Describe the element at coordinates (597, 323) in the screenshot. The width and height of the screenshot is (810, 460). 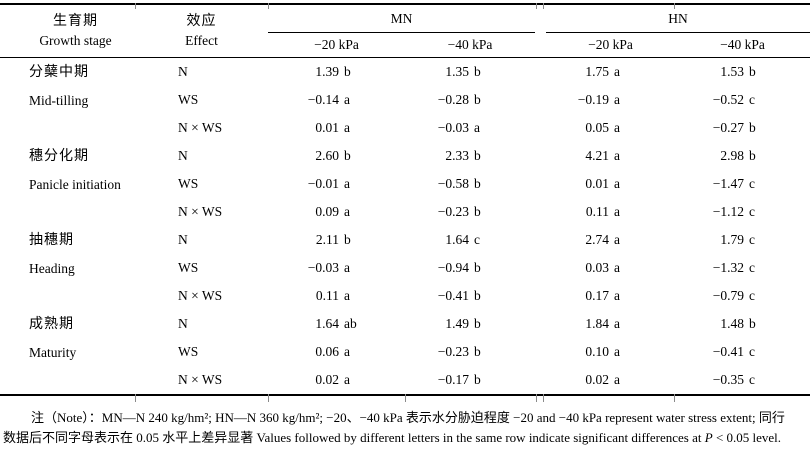
I see `value-number: 1.84` at that location.